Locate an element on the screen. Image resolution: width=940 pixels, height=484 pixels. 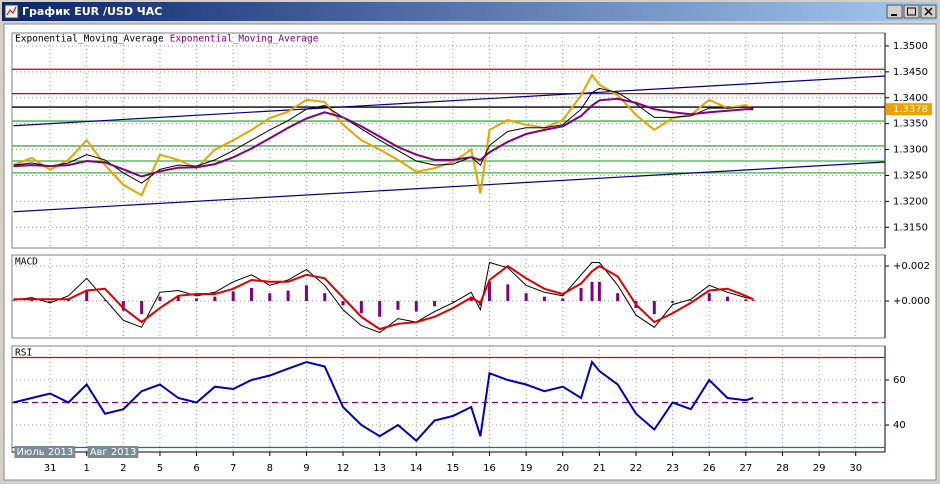
y-tick-label: +0.002 is located at coordinates (911, 266).